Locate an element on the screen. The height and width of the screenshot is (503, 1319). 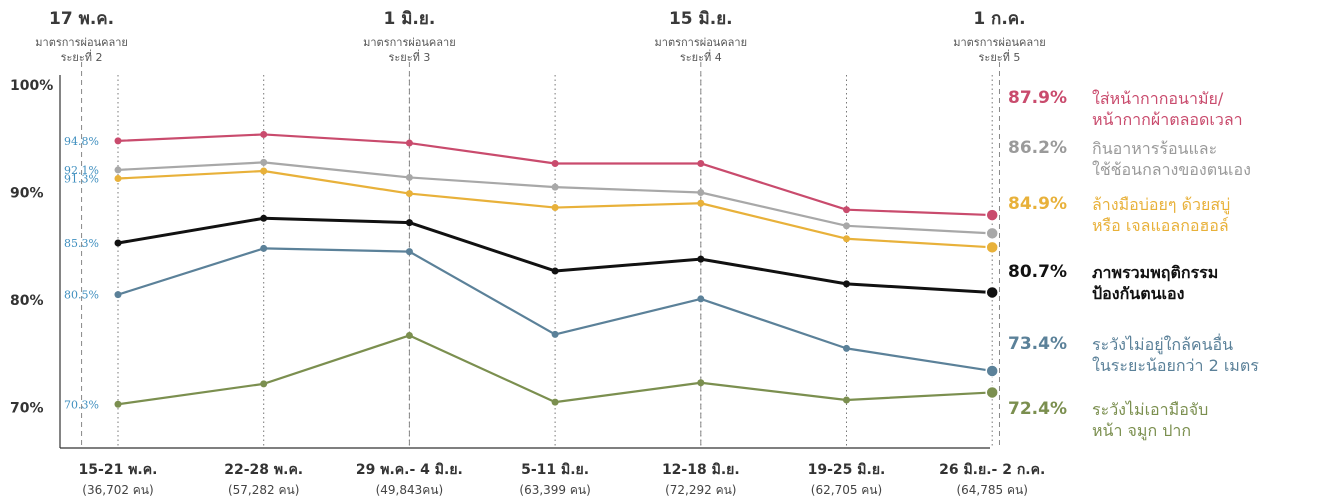
legend-series-name-line: ภาพรวมพฤติกรรม is located at coordinates (1155, 272).